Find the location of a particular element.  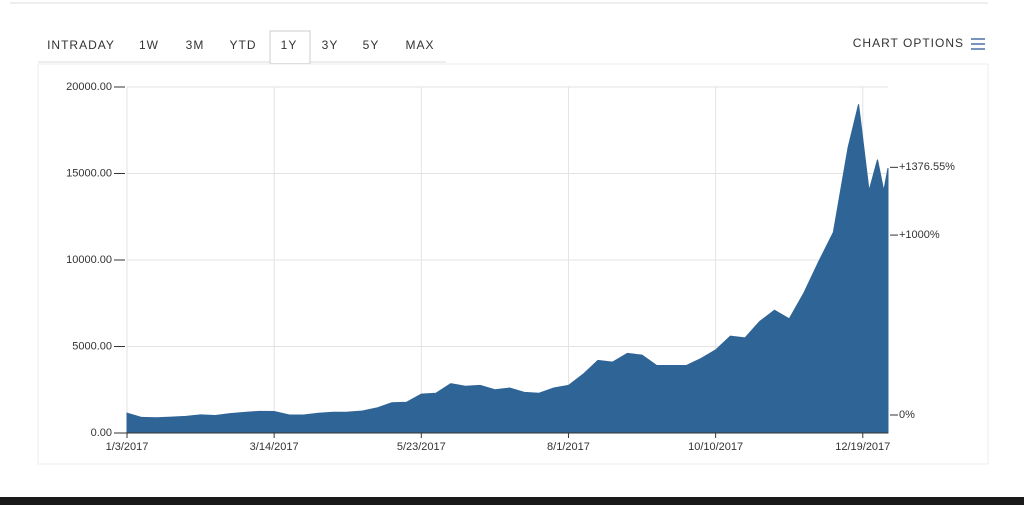

active-tab-box is located at coordinates (290, 47).